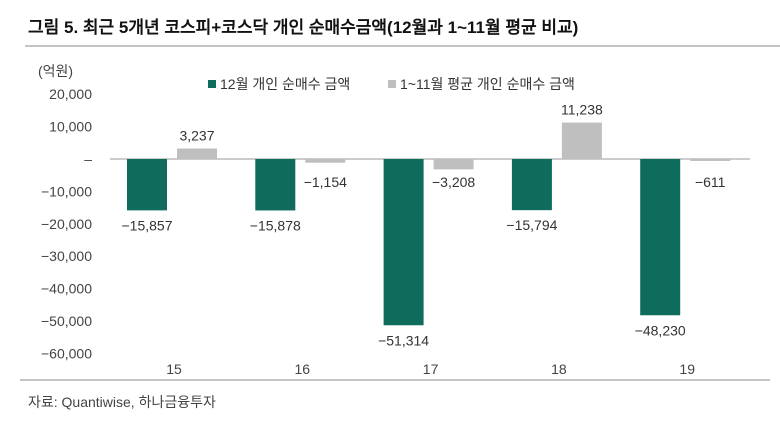 The height and width of the screenshot is (439, 780). Describe the element at coordinates (710, 182) in the screenshot. I see `data-label: −611` at that location.